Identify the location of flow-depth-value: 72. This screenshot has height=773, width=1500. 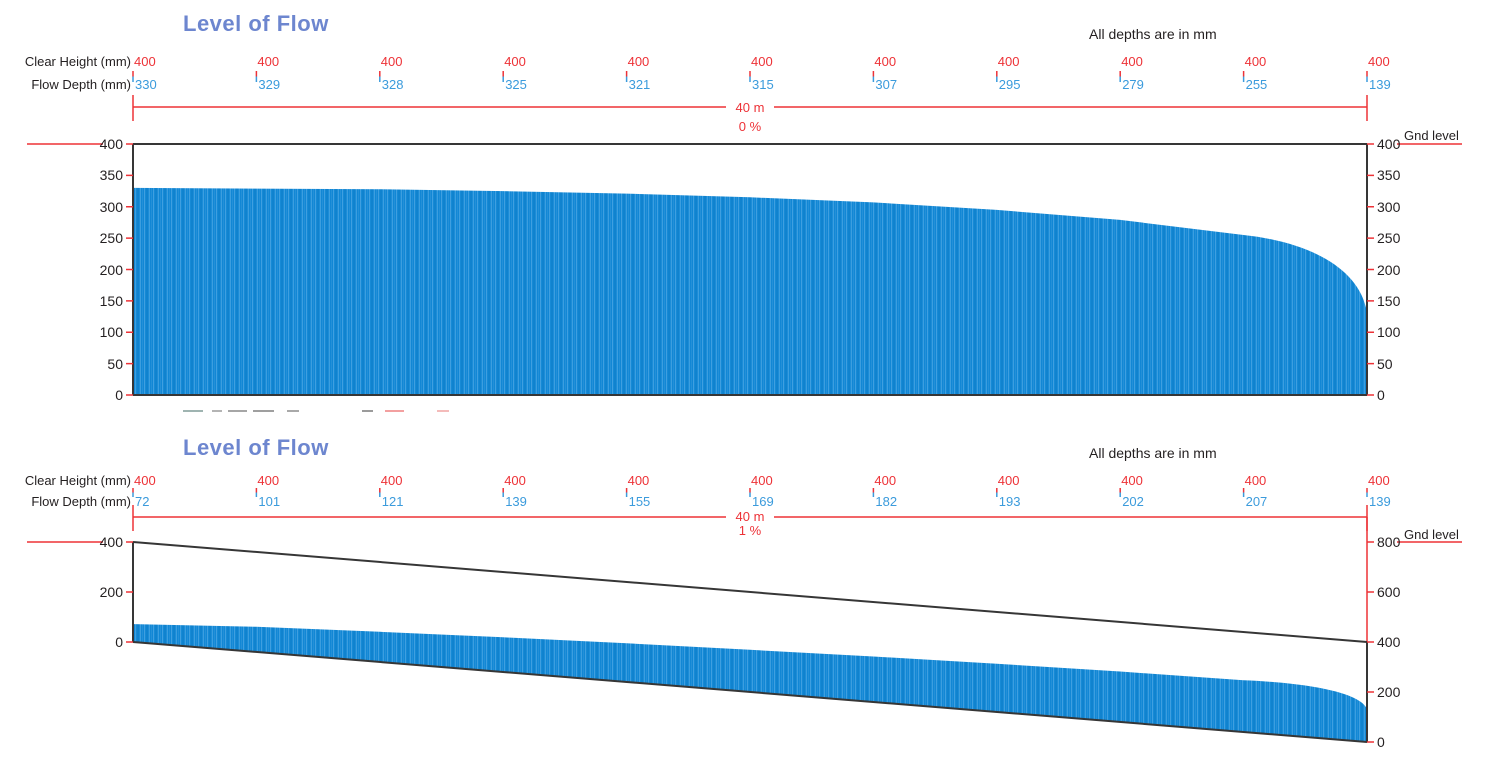
(142, 501).